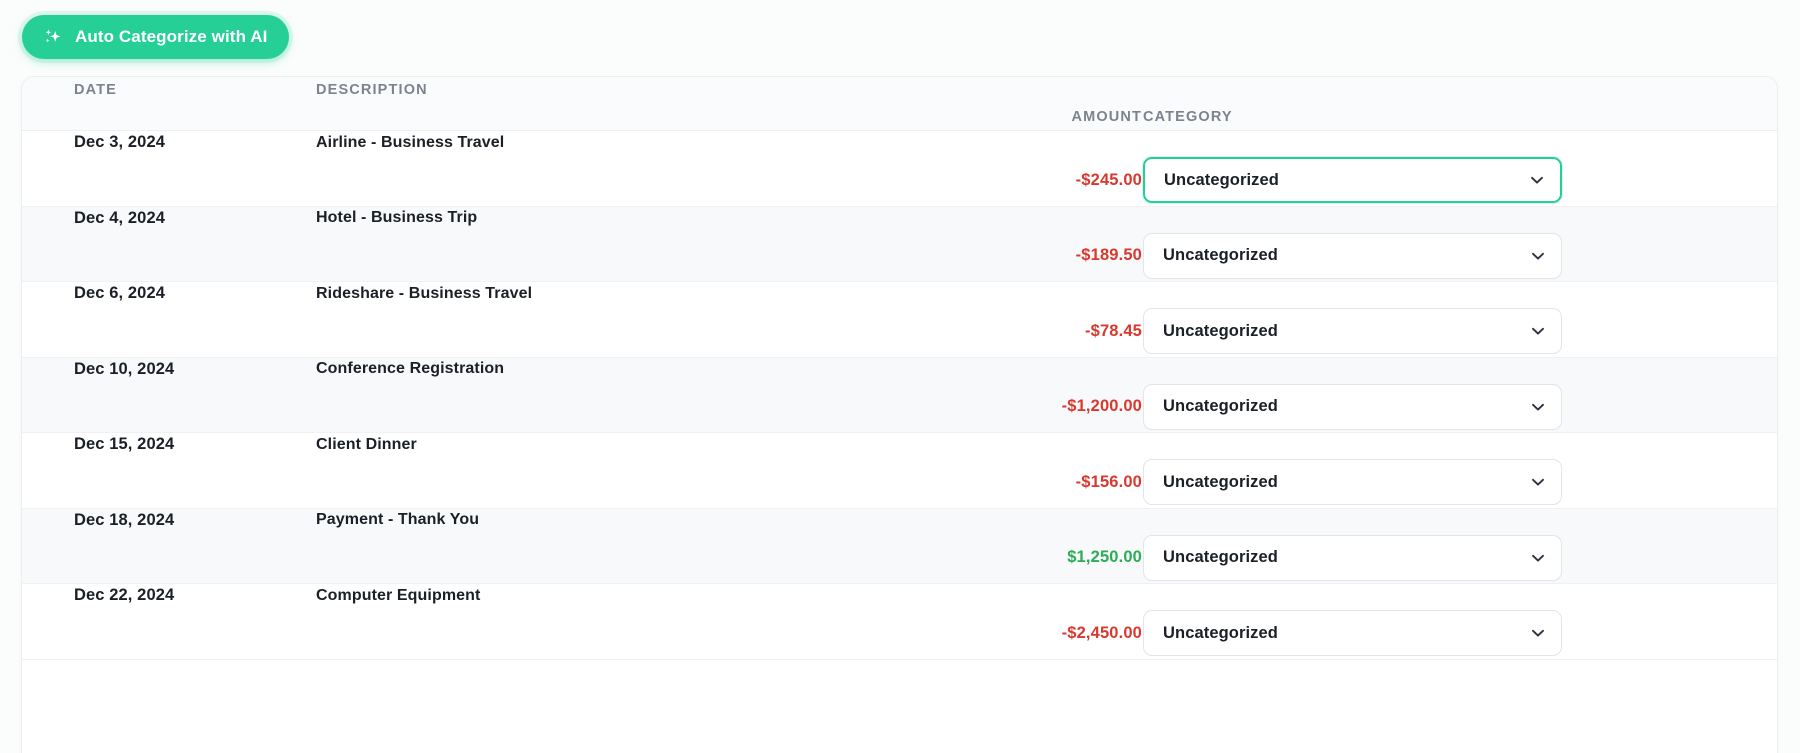 This screenshot has height=753, width=1800. I want to click on cell-amount: -$189.50, so click(1108, 255).